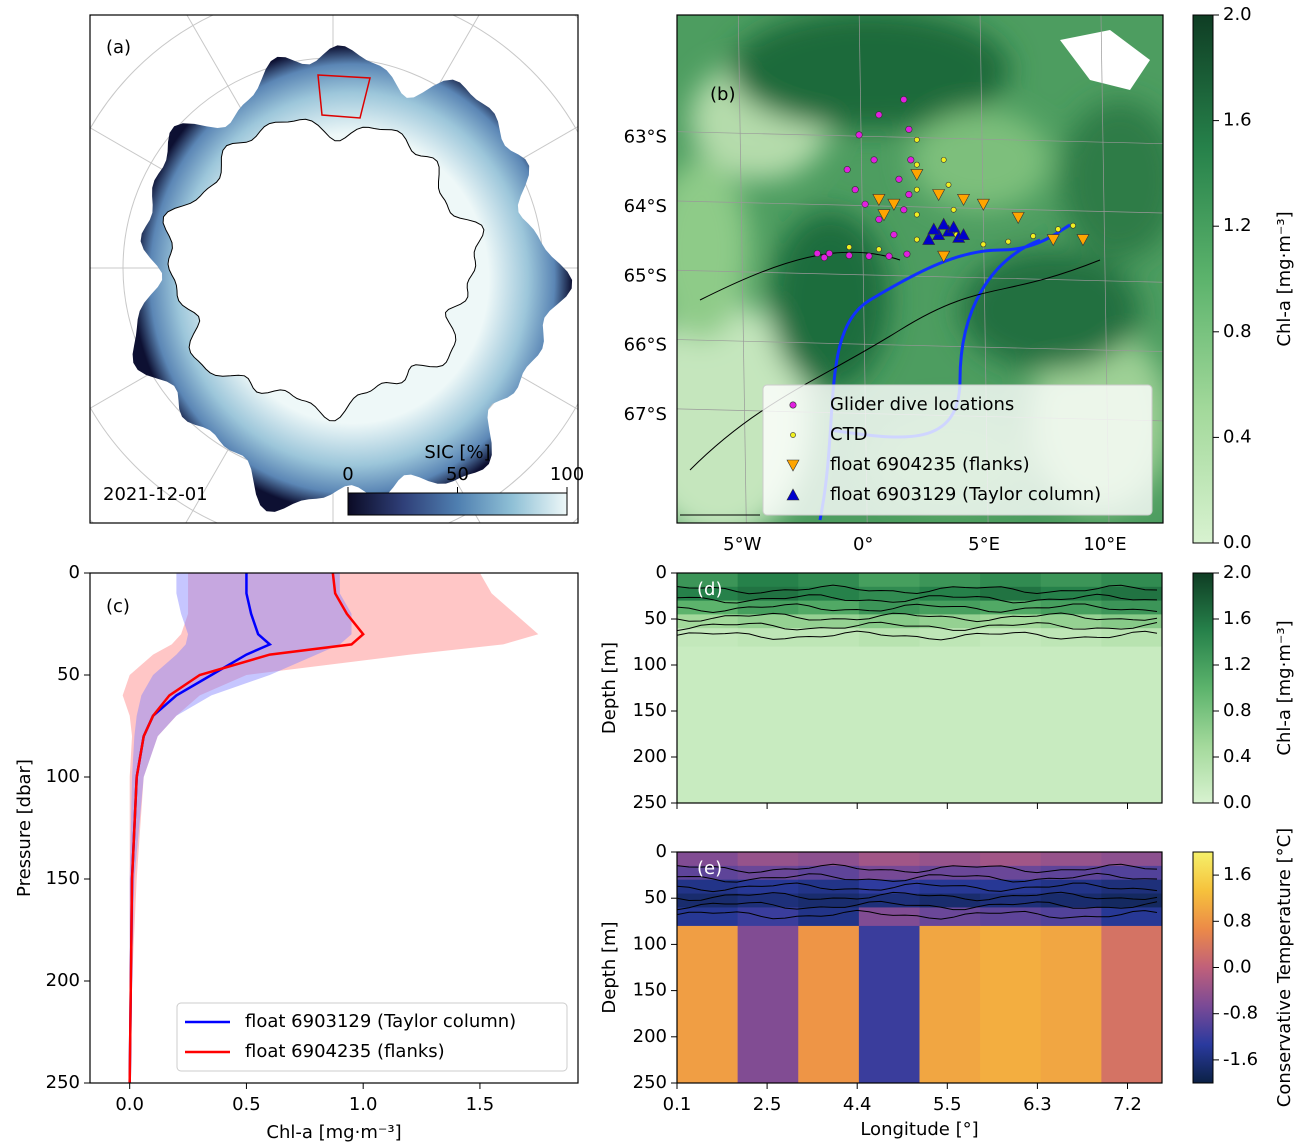 This screenshot has height=1142, width=1298. I want to click on y-axis-label: Pressure [dbar], so click(24, 828).